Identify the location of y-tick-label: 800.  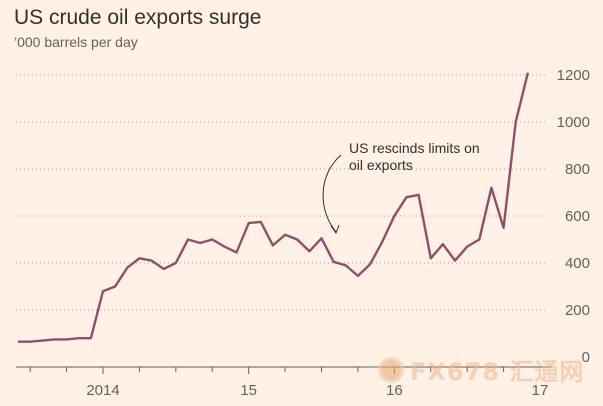
(577, 169).